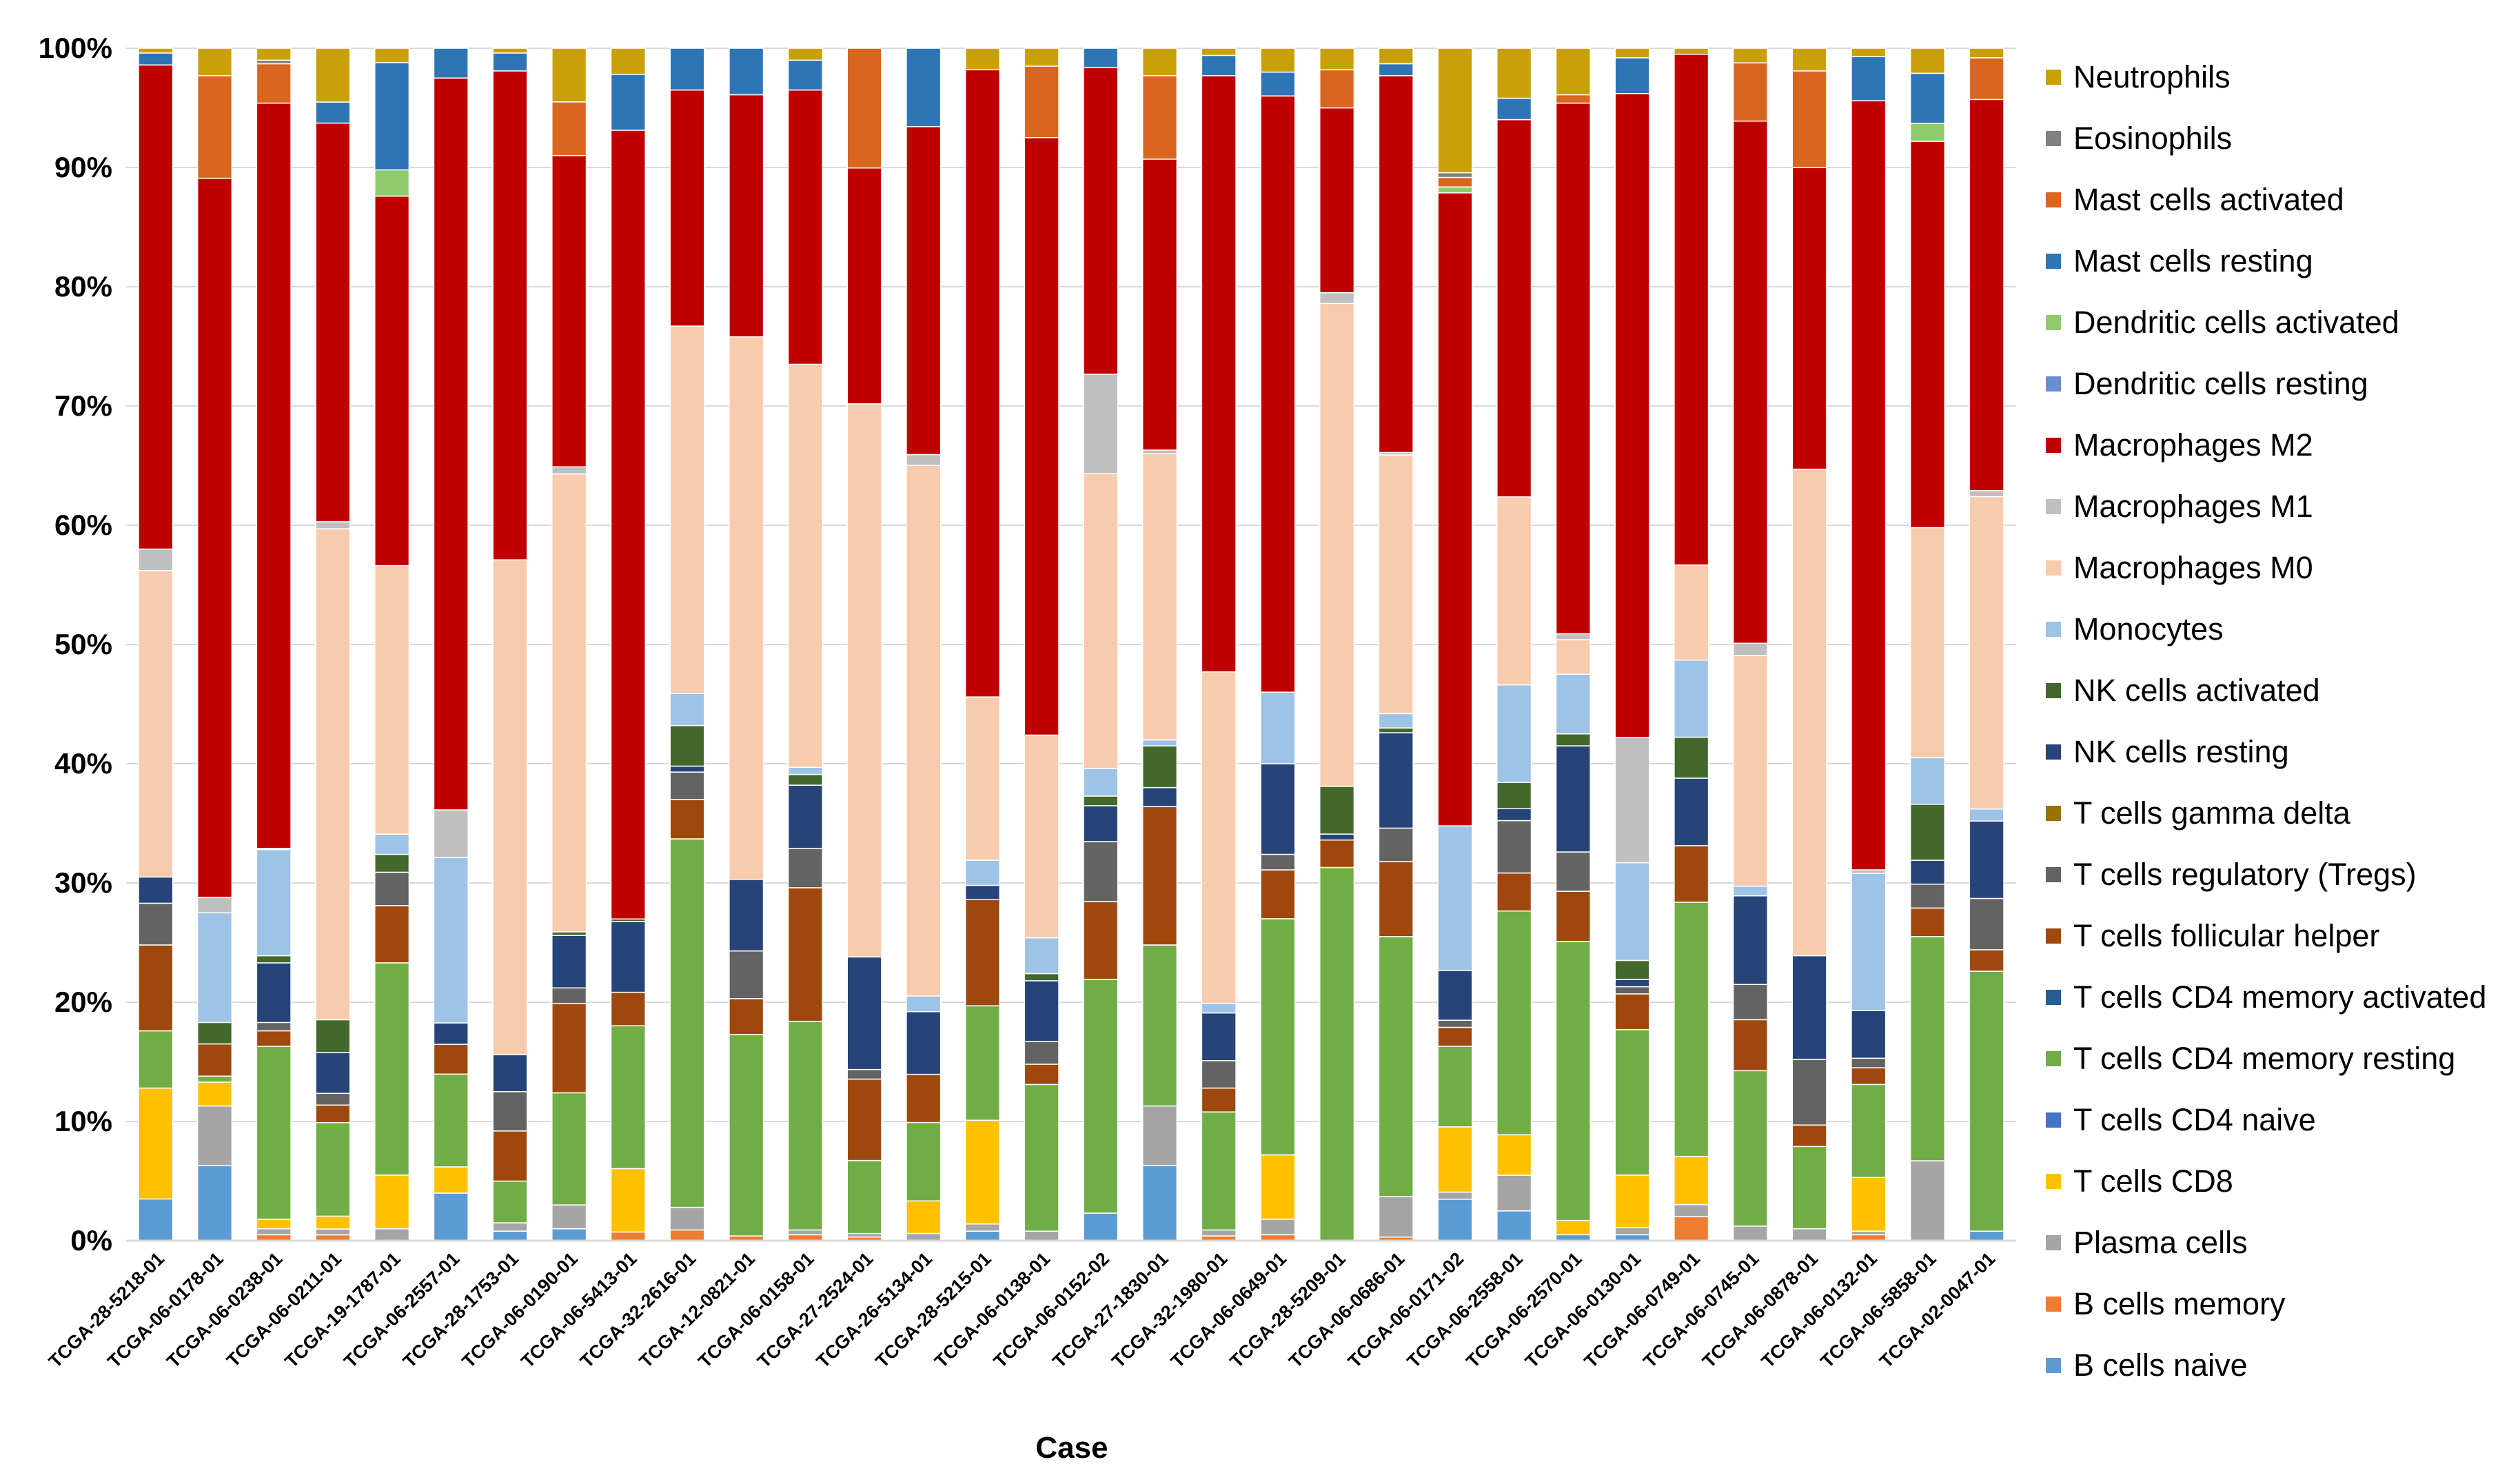  Describe the element at coordinates (1455, 190) in the screenshot. I see `bar-segment-dendritic-cells-activated` at that location.